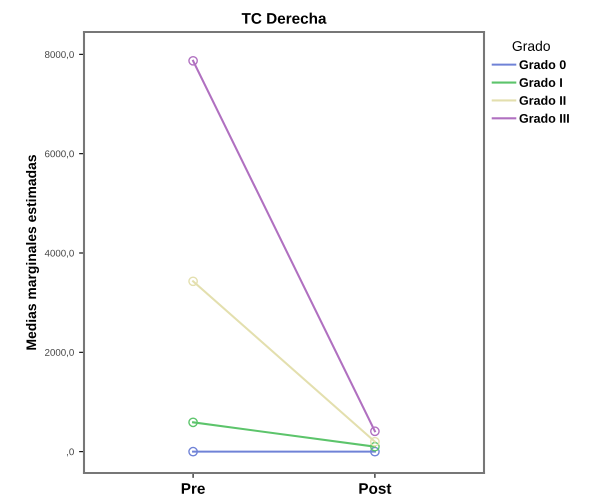 Image resolution: width=604 pixels, height=502 pixels. What do you see at coordinates (70, 452) in the screenshot?
I see `y-tick-label: ,0` at bounding box center [70, 452].